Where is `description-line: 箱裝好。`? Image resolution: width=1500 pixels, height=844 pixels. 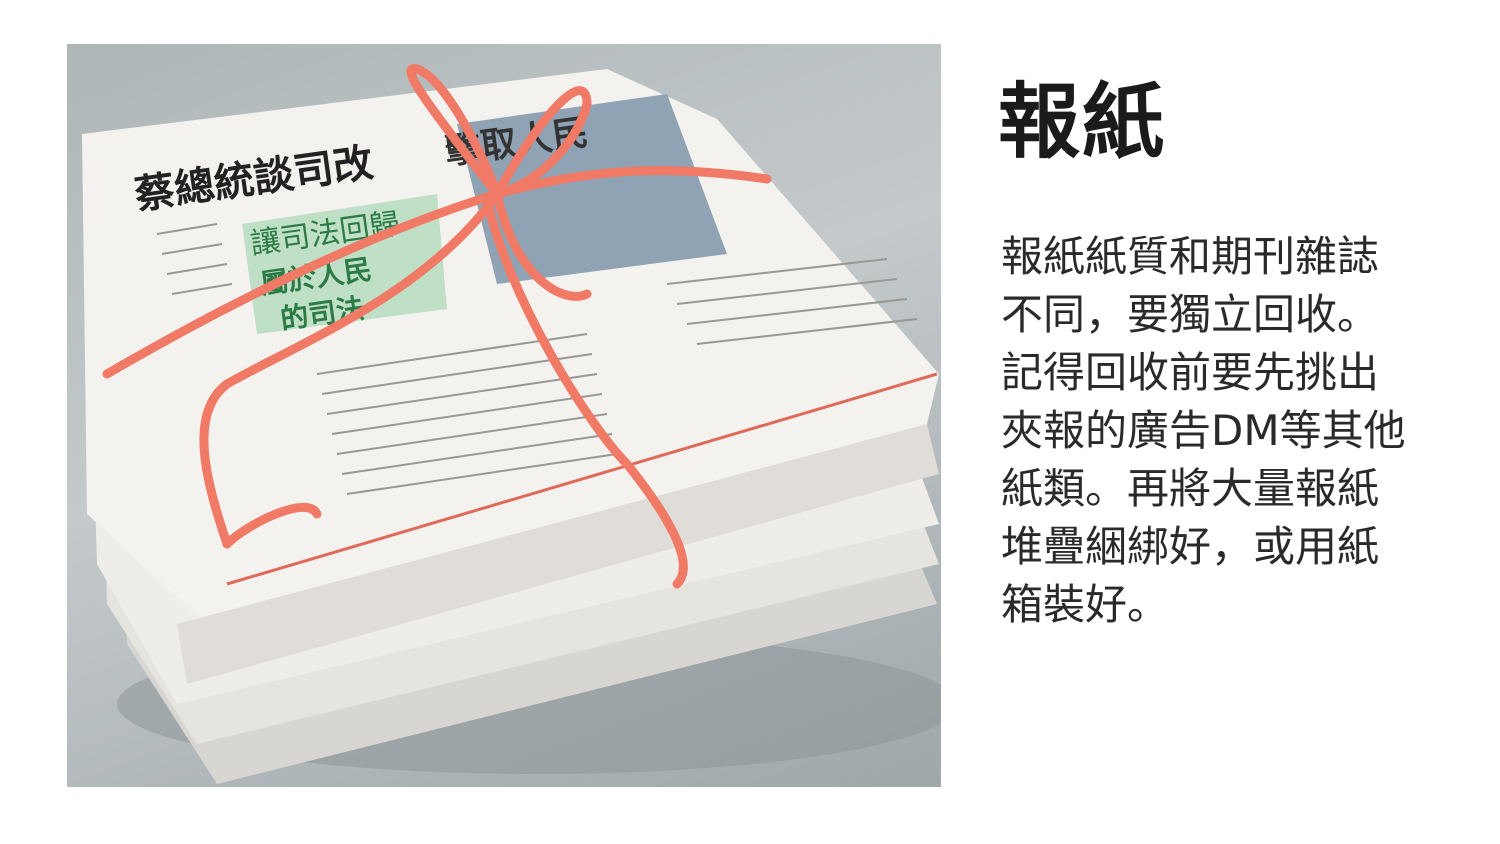
description-line: 箱裝好。 is located at coordinates (1241, 605).